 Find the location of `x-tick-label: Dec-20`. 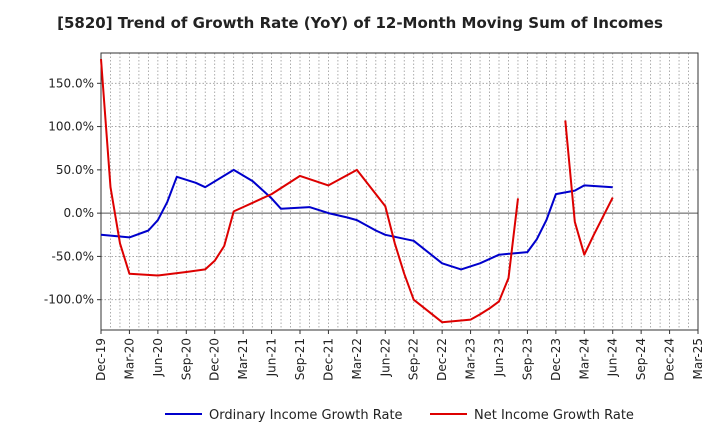

x-tick-label: Dec-20 is located at coordinates (215, 359).